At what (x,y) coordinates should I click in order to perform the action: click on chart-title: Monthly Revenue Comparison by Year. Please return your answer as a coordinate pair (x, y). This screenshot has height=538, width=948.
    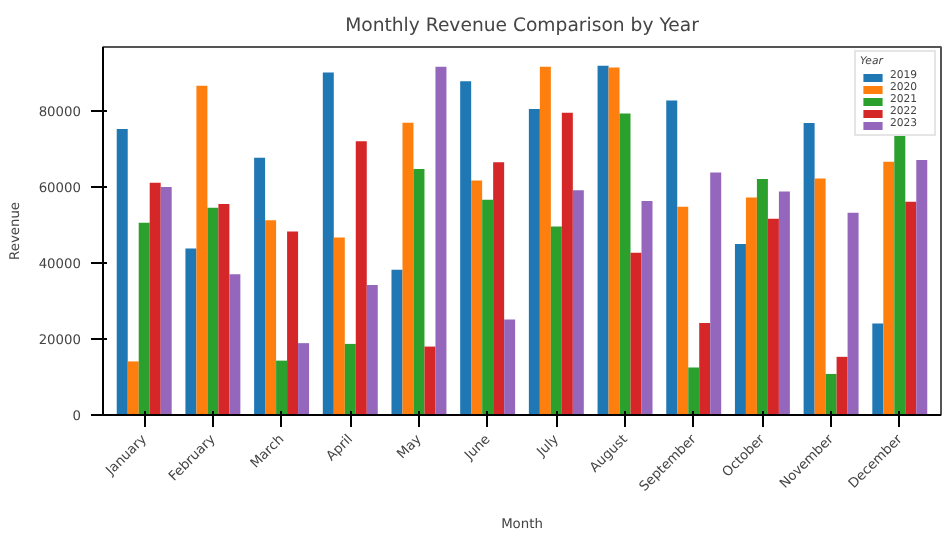
    Looking at the image, I should click on (522, 26).